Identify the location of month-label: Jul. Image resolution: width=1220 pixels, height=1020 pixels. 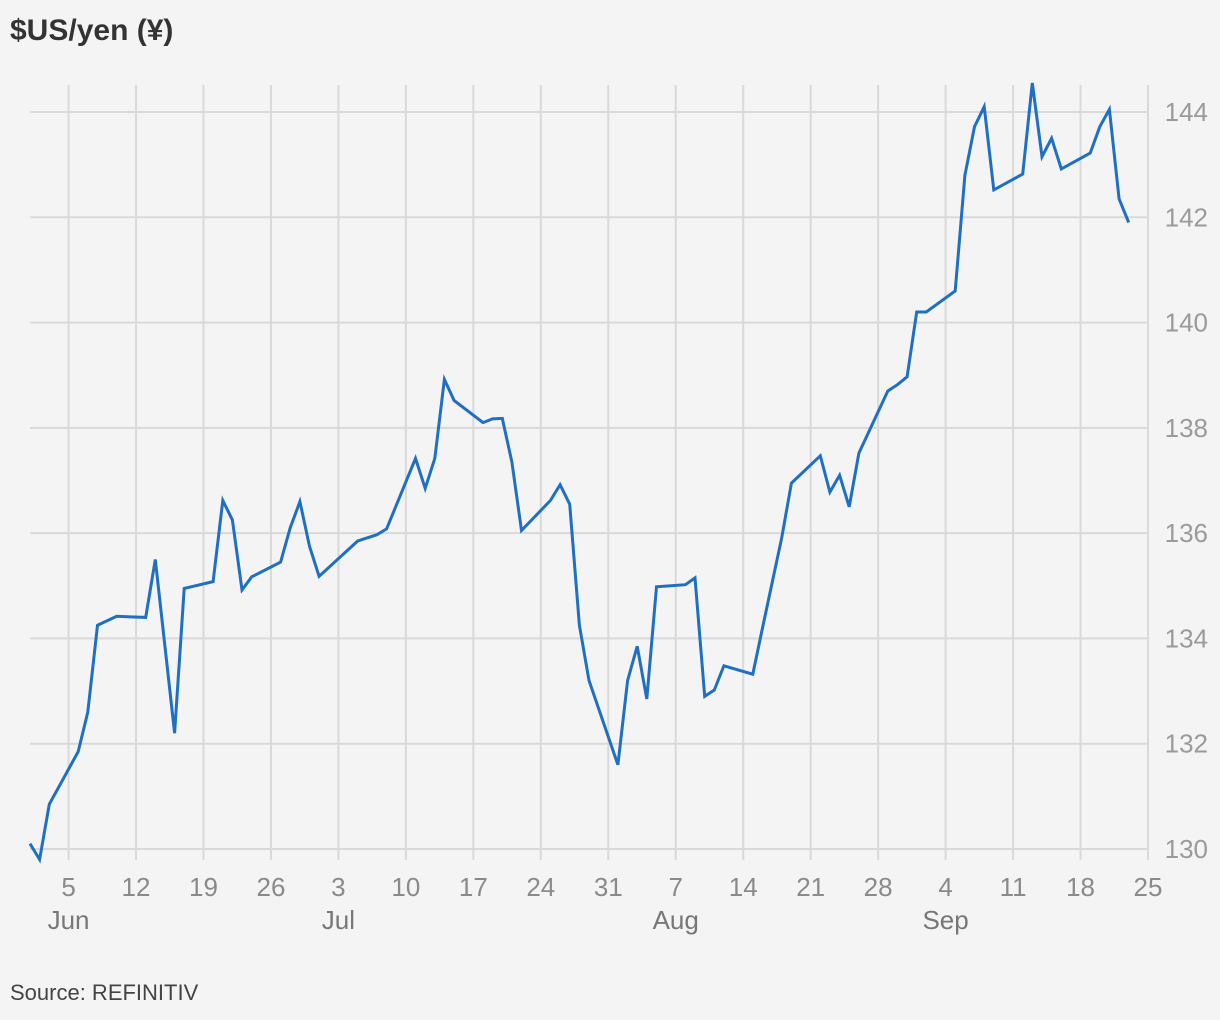
(338, 920).